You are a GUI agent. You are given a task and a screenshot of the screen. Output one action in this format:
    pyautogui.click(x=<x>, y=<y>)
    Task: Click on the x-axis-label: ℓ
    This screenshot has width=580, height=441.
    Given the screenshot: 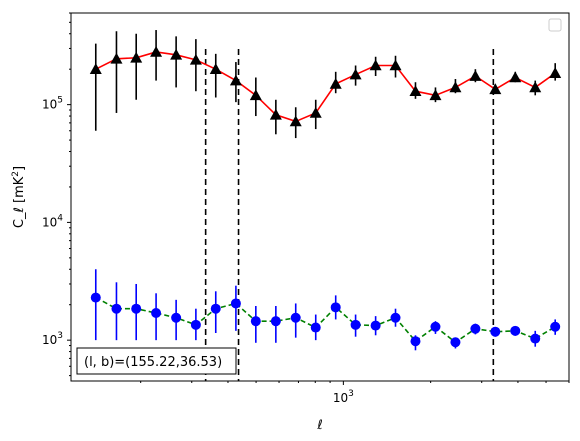 What is the action you would take?
    pyautogui.click(x=319, y=425)
    